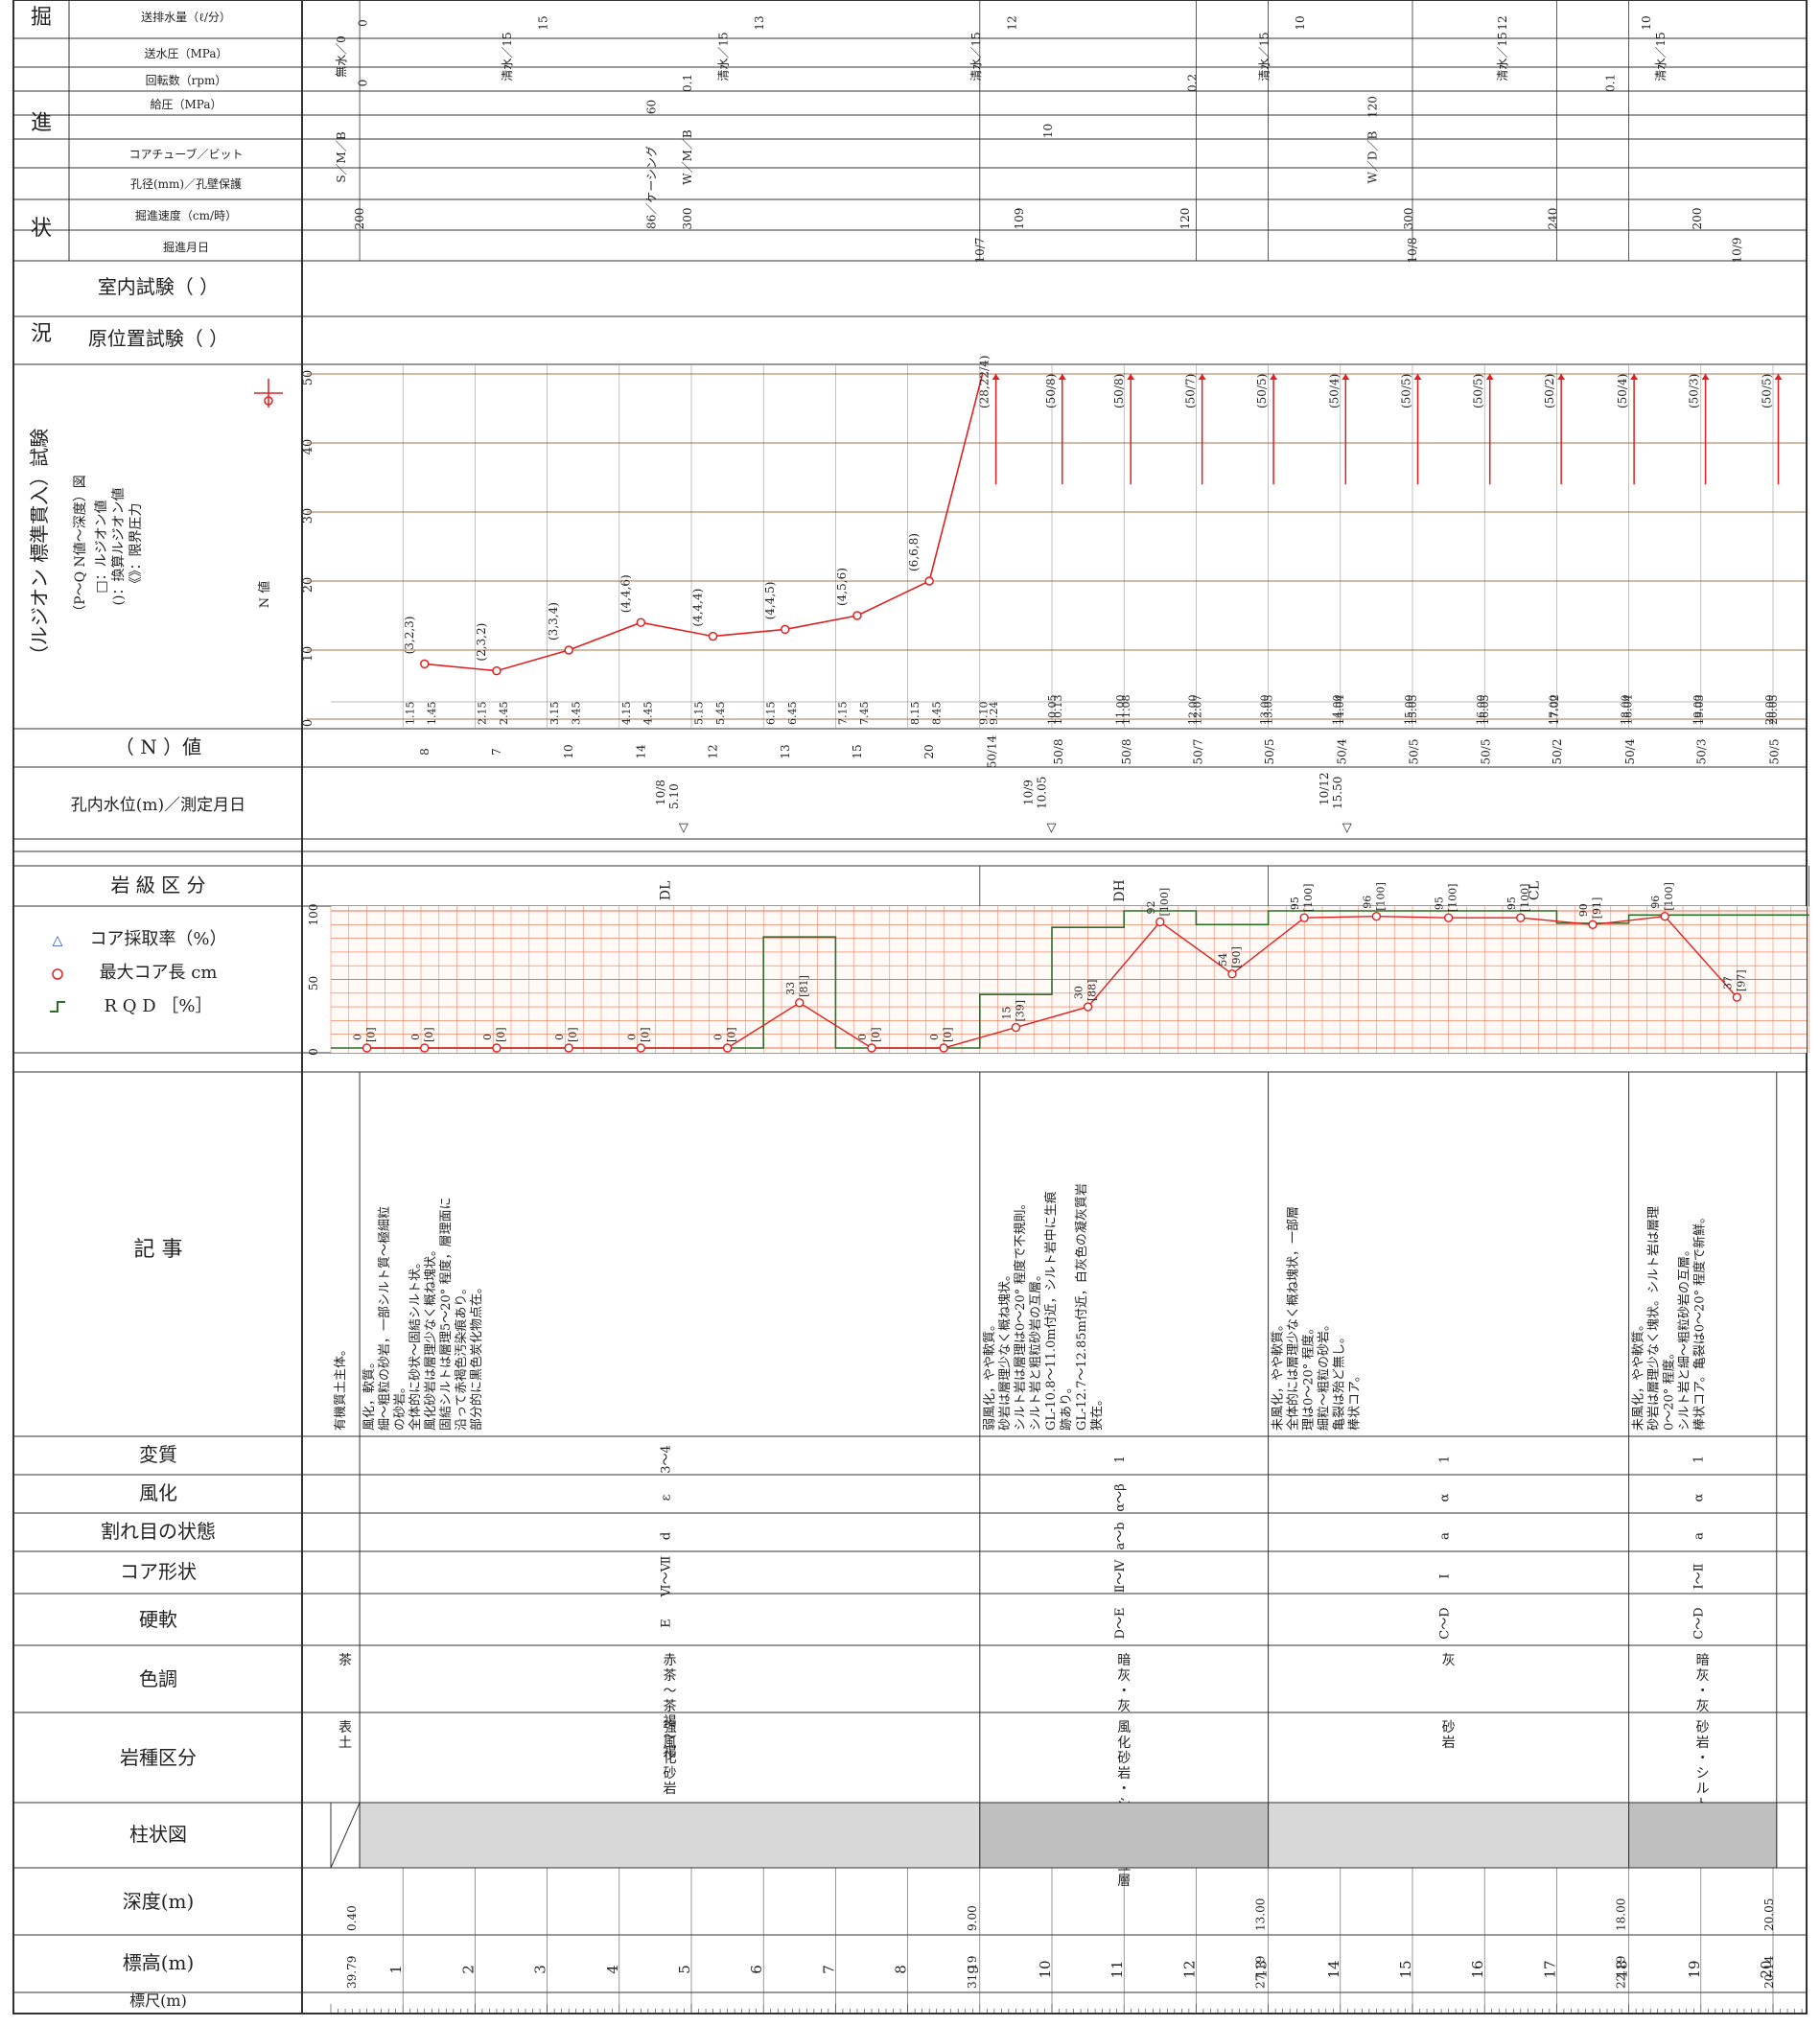 The width and height of the screenshot is (1820, 2026). Describe the element at coordinates (401, 1406) in the screenshot. I see `layer-description: の砂岩。` at that location.